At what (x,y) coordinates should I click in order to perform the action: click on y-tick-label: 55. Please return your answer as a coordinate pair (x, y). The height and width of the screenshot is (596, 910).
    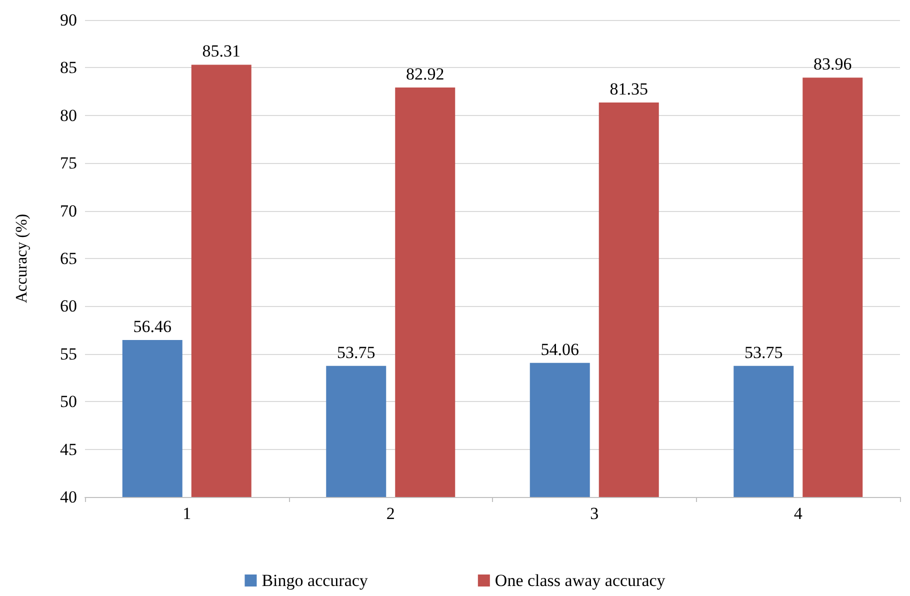
    Looking at the image, I should click on (68, 354).